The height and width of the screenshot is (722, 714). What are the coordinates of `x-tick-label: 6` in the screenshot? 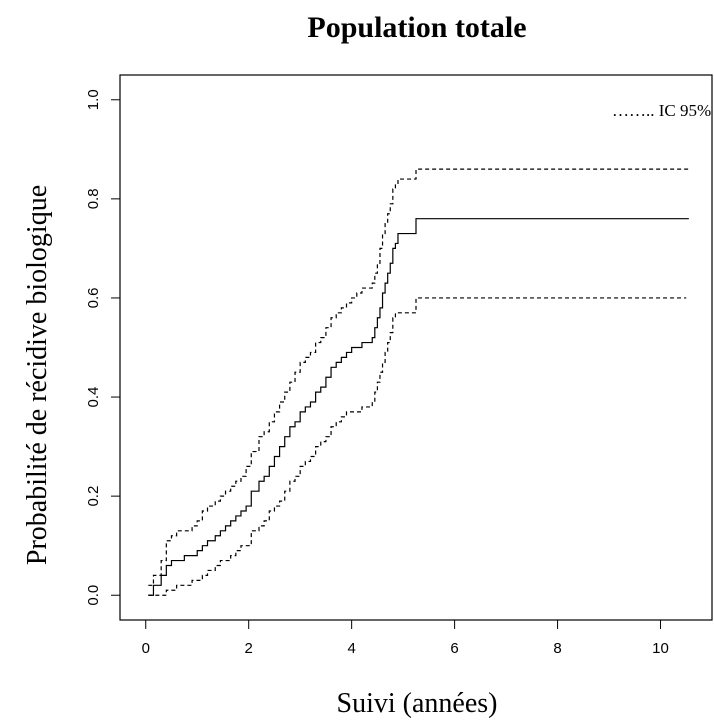 It's located at (454, 648).